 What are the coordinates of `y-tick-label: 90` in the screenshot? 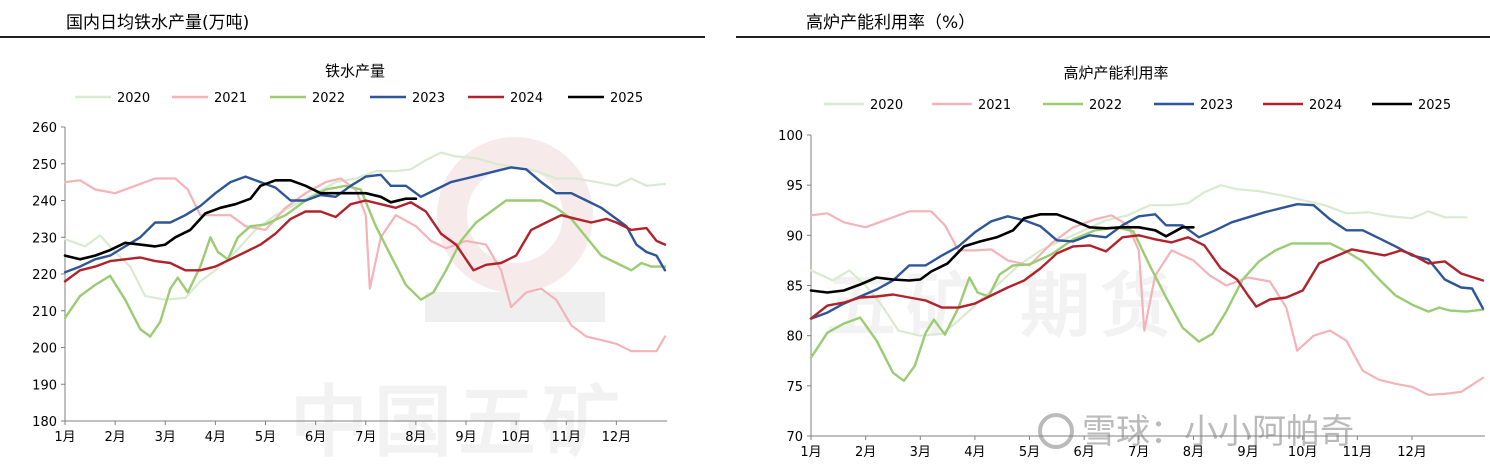 It's located at (794, 236).